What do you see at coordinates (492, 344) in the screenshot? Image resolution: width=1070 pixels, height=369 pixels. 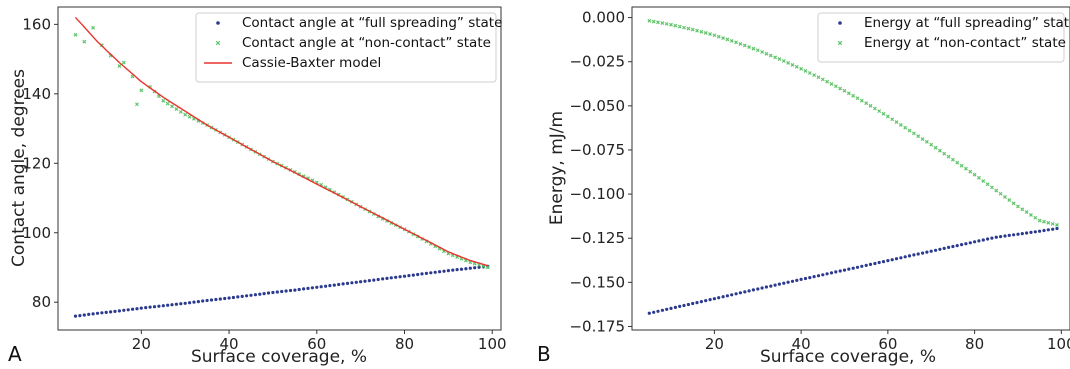 I see `panel-a-x-tick-label: 100` at bounding box center [492, 344].